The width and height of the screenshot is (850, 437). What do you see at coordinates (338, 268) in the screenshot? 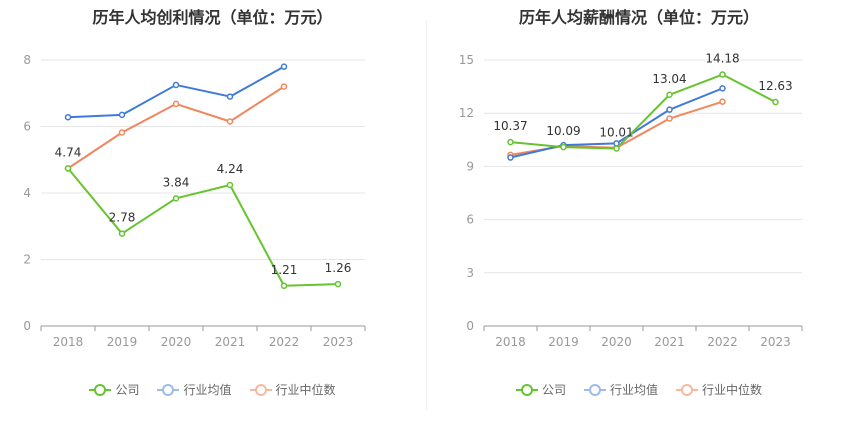
I see `data-label: 1.26` at bounding box center [338, 268].